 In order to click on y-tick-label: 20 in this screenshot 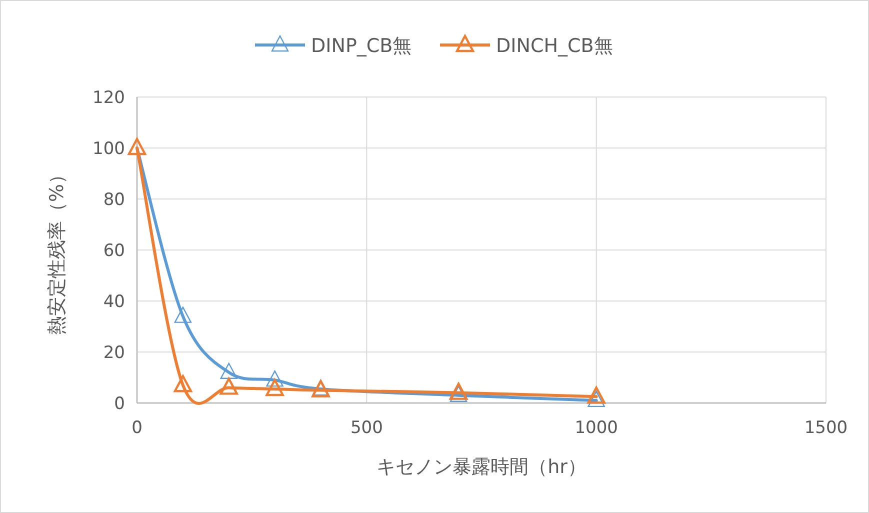, I will do `click(114, 353)`.